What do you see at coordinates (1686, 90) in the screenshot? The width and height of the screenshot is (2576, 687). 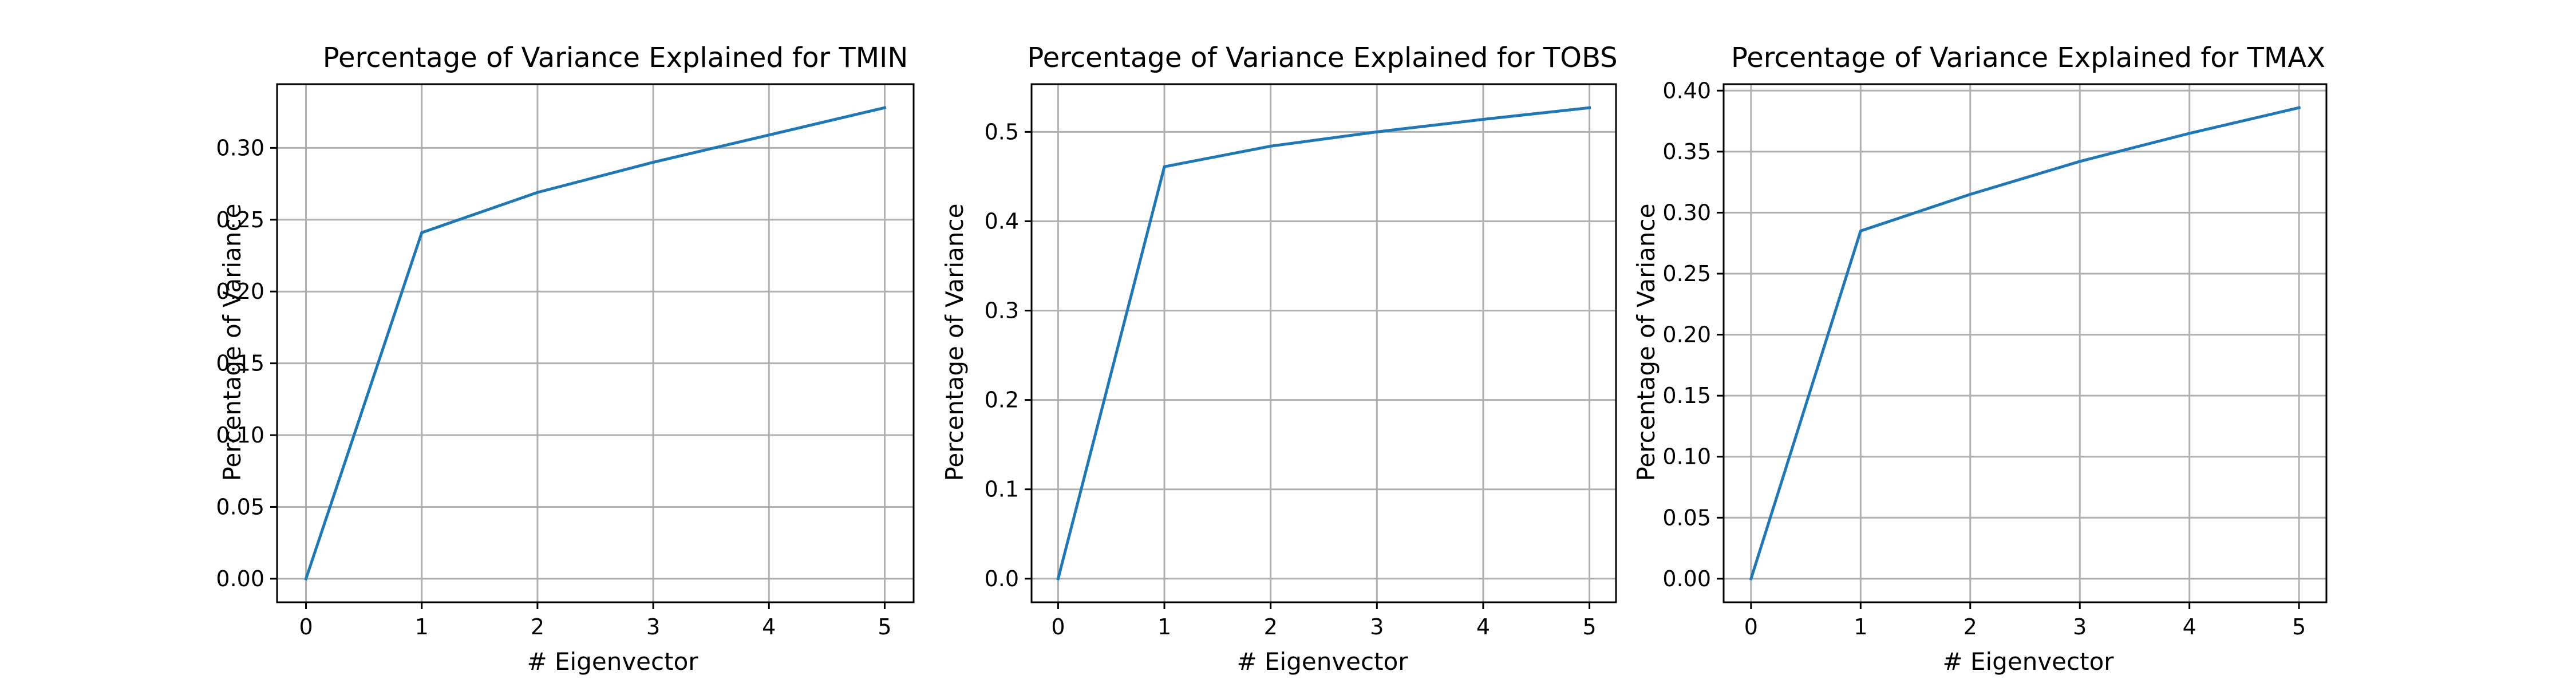 I see `y-tick-label: 0.40` at bounding box center [1686, 90].